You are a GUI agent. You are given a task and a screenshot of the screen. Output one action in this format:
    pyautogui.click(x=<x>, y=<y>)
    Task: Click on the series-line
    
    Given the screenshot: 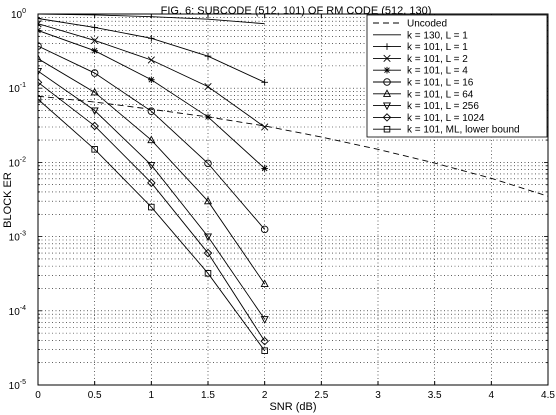 What is the action you would take?
    pyautogui.click(x=151, y=19)
    